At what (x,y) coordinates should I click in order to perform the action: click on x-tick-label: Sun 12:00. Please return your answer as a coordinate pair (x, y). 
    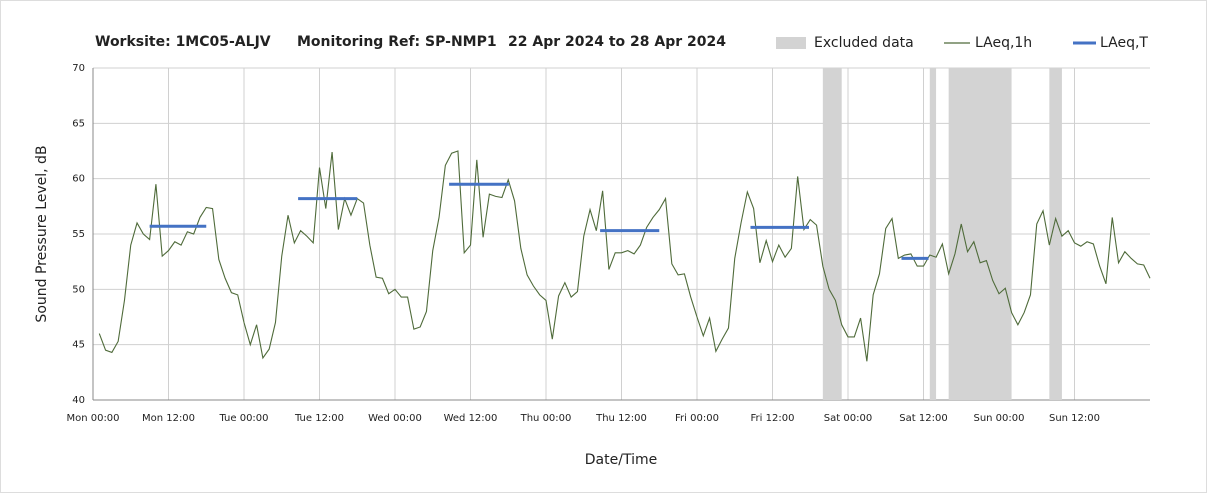
    Looking at the image, I should click on (1074, 418).